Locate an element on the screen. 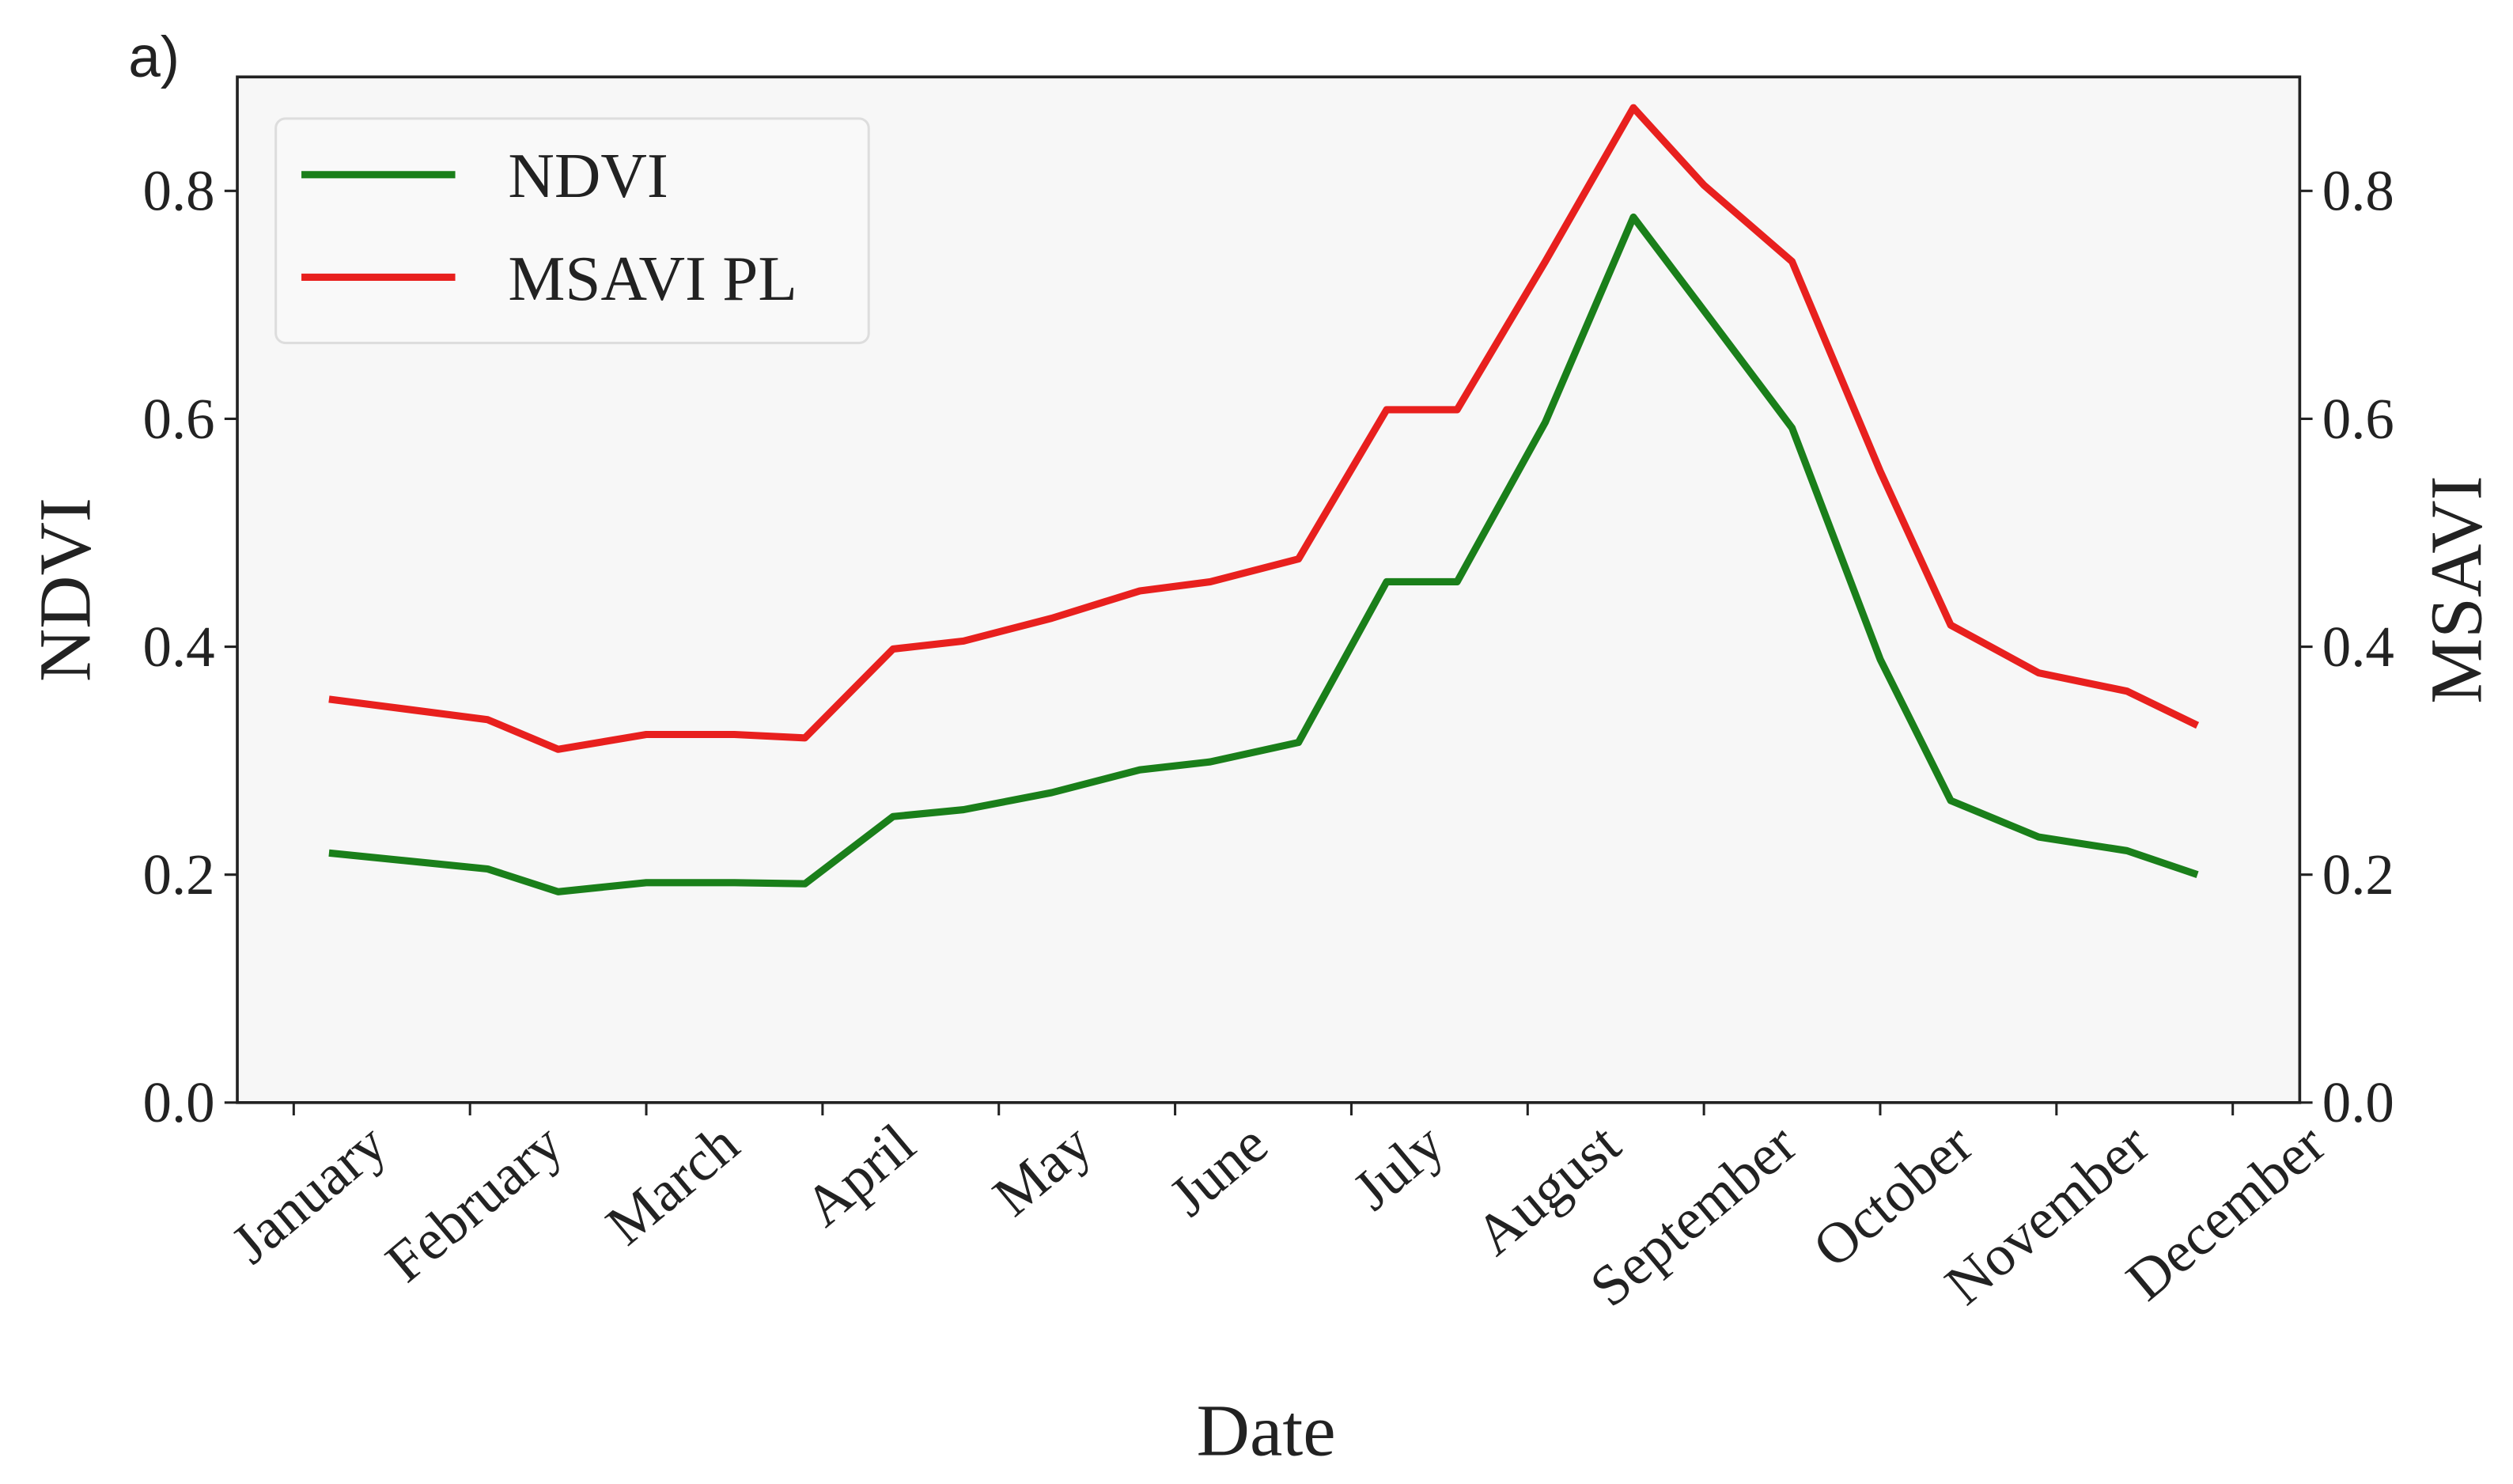 This screenshot has height=1484, width=2513. y2-tick-label: 0.4 is located at coordinates (2358, 647).